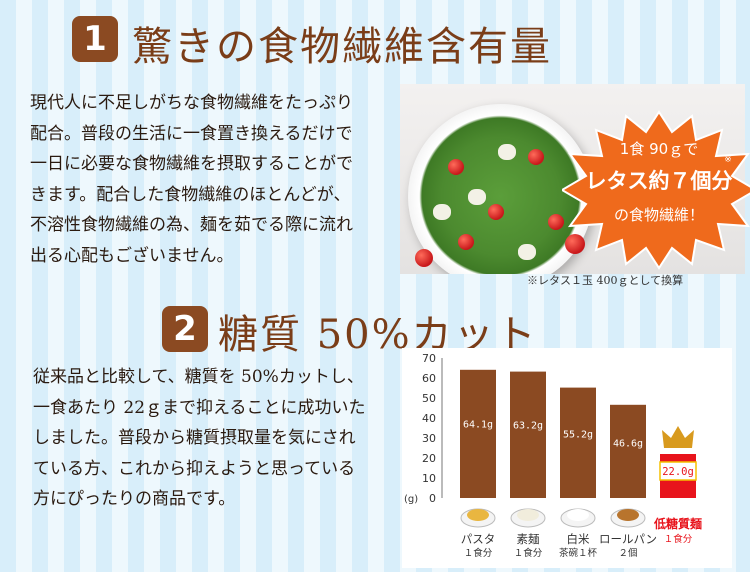 The height and width of the screenshot is (572, 750). What do you see at coordinates (132, 255) in the screenshot?
I see `text-line: 出る心配もございません。` at bounding box center [132, 255].